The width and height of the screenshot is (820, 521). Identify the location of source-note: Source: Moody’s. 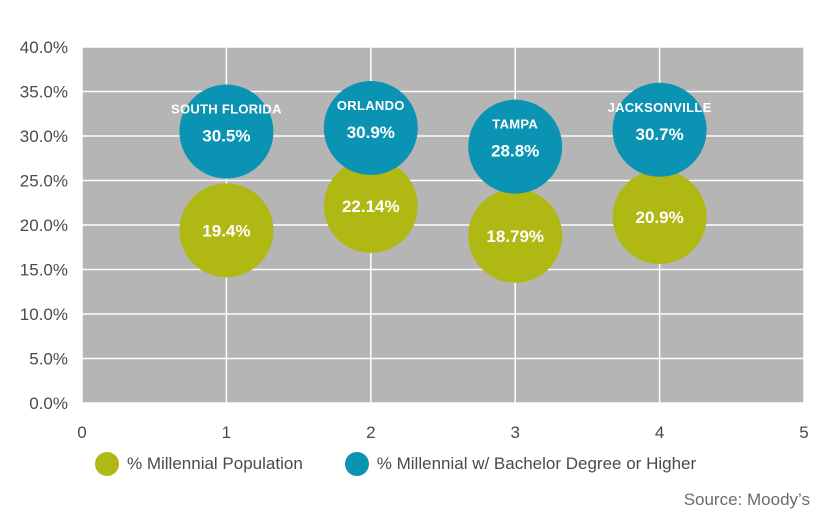
(746, 499).